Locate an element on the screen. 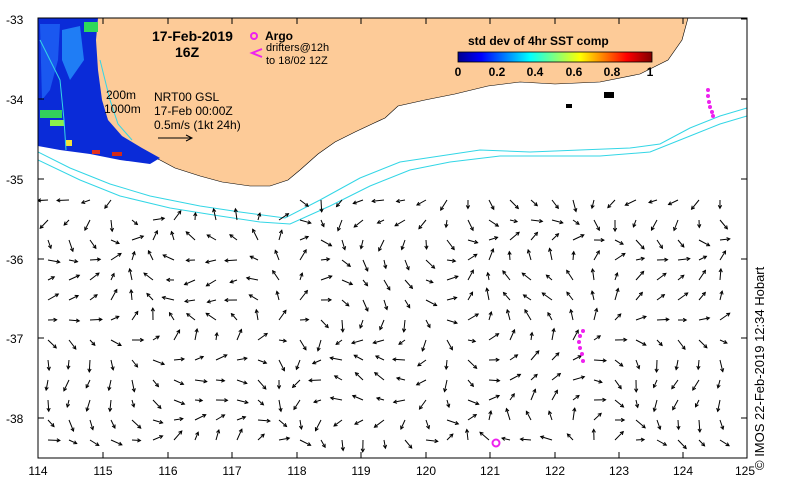  lat-tick-label: -33 is located at coordinates (15, 20).